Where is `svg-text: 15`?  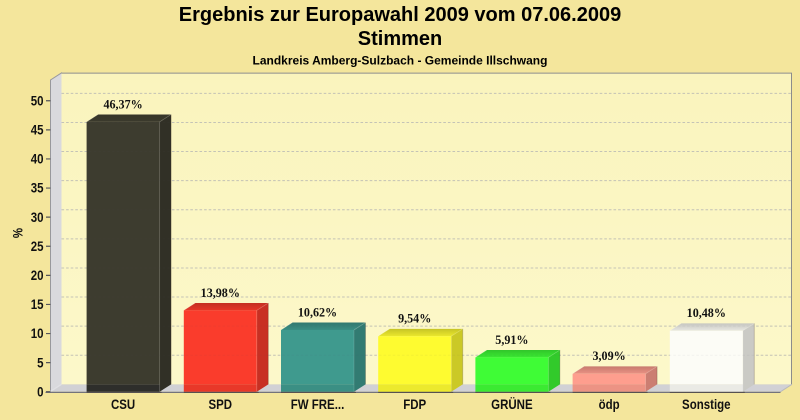
svg-text: 15 is located at coordinates (37, 304).